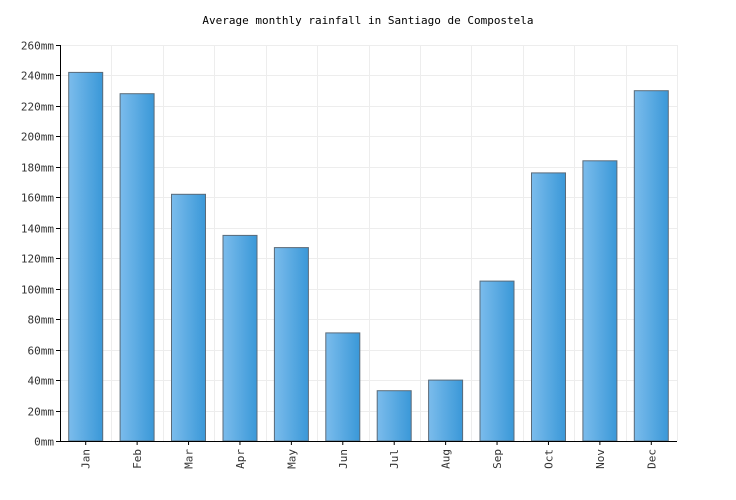 The width and height of the screenshot is (736, 500). Describe the element at coordinates (37, 76) in the screenshot. I see `y-tick-label: 240mm` at that location.